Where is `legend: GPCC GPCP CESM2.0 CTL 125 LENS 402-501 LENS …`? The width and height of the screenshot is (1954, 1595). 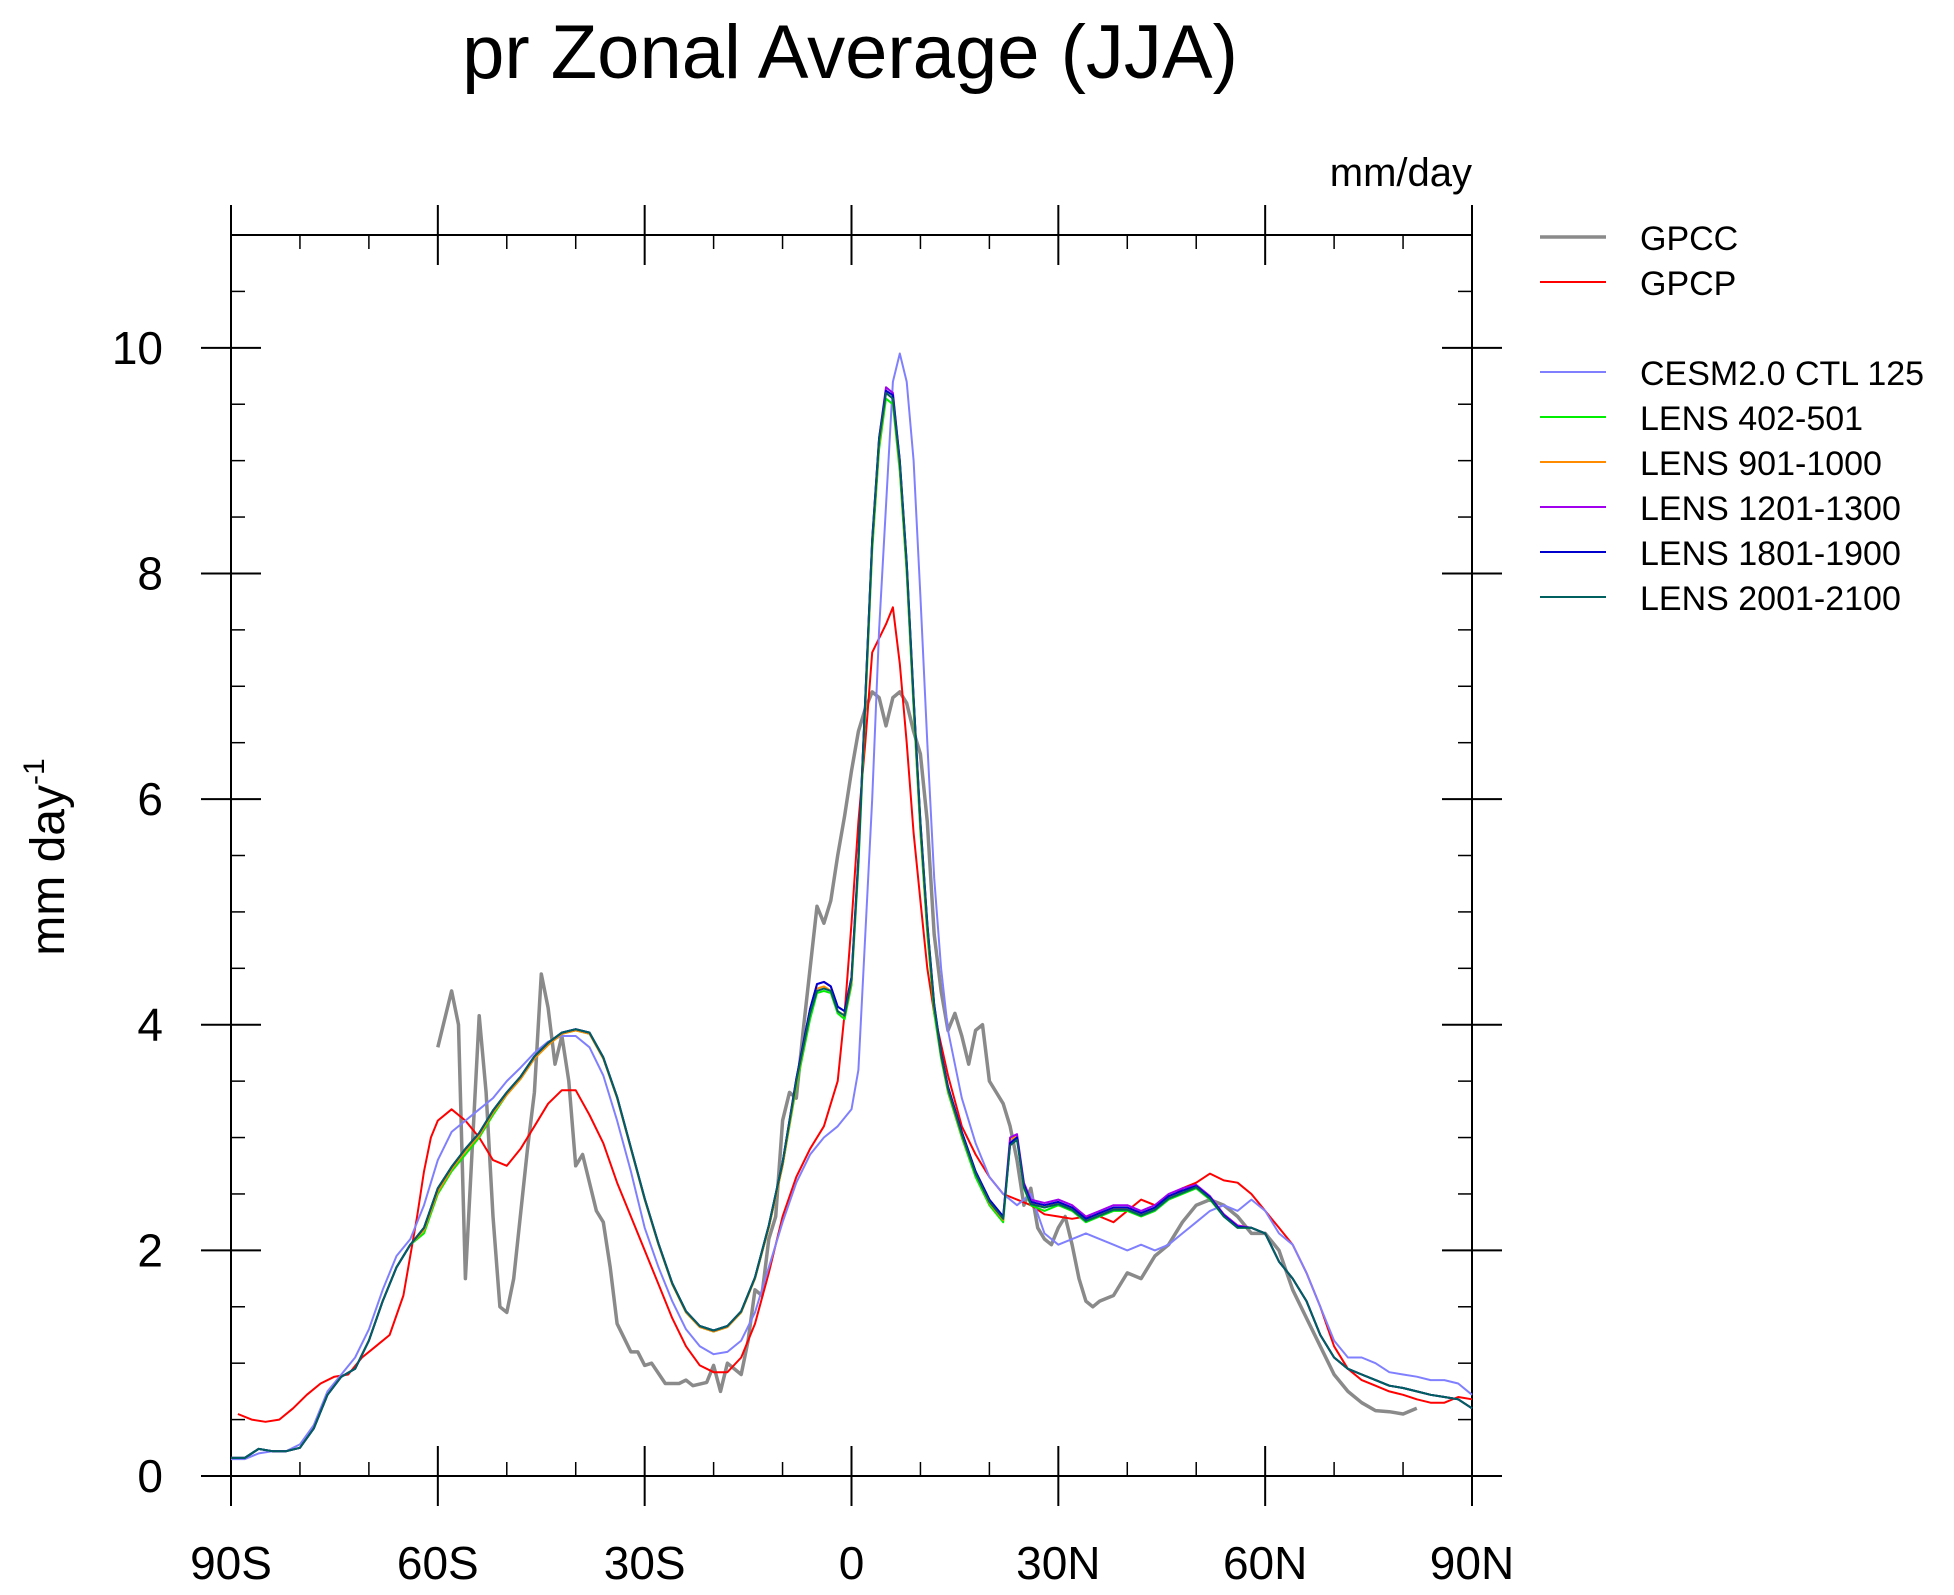 legend: GPCC GPCP CESM2.0 CTL 125 LENS 402-501 LENS … is located at coordinates (1732, 419).